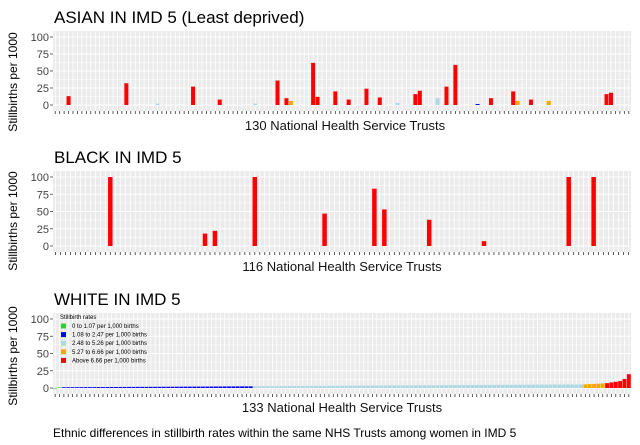 Image resolution: width=640 pixels, height=445 pixels. I want to click on y-tick-label: 100, so click(40, 320).